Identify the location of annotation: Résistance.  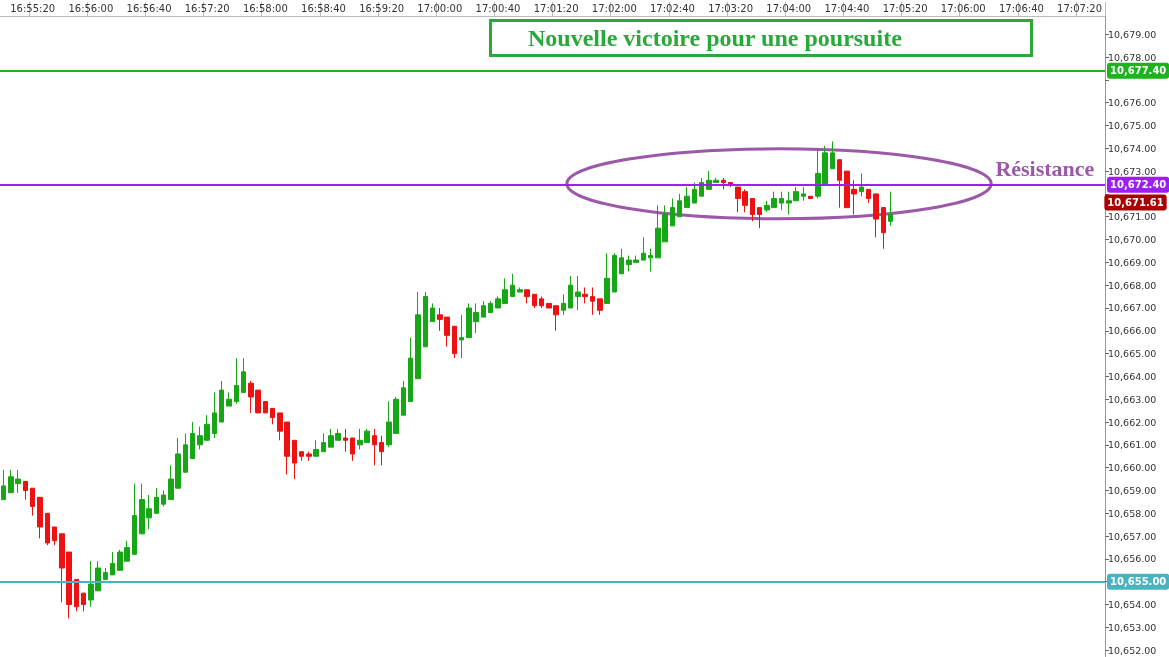
(1045, 169).